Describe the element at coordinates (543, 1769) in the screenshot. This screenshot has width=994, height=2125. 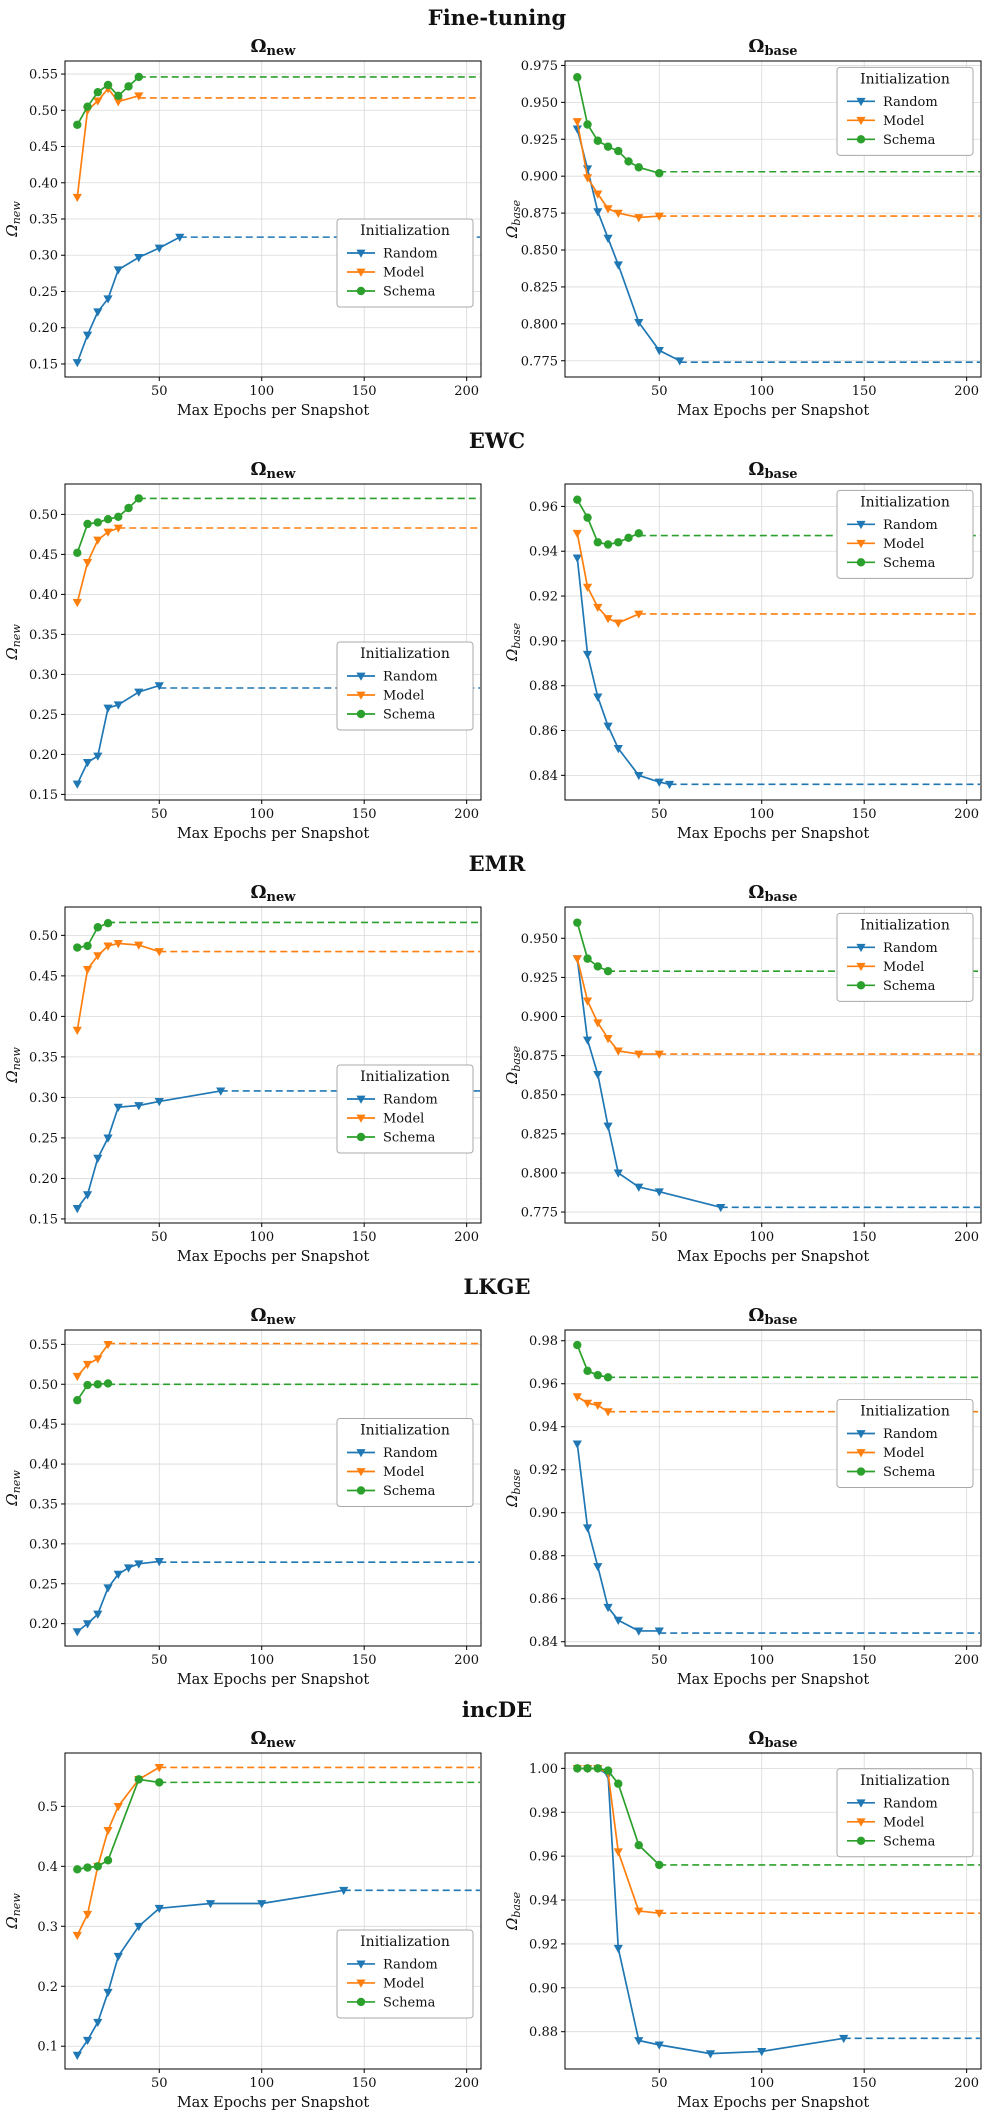
I see `svg-text: 1.00` at that location.